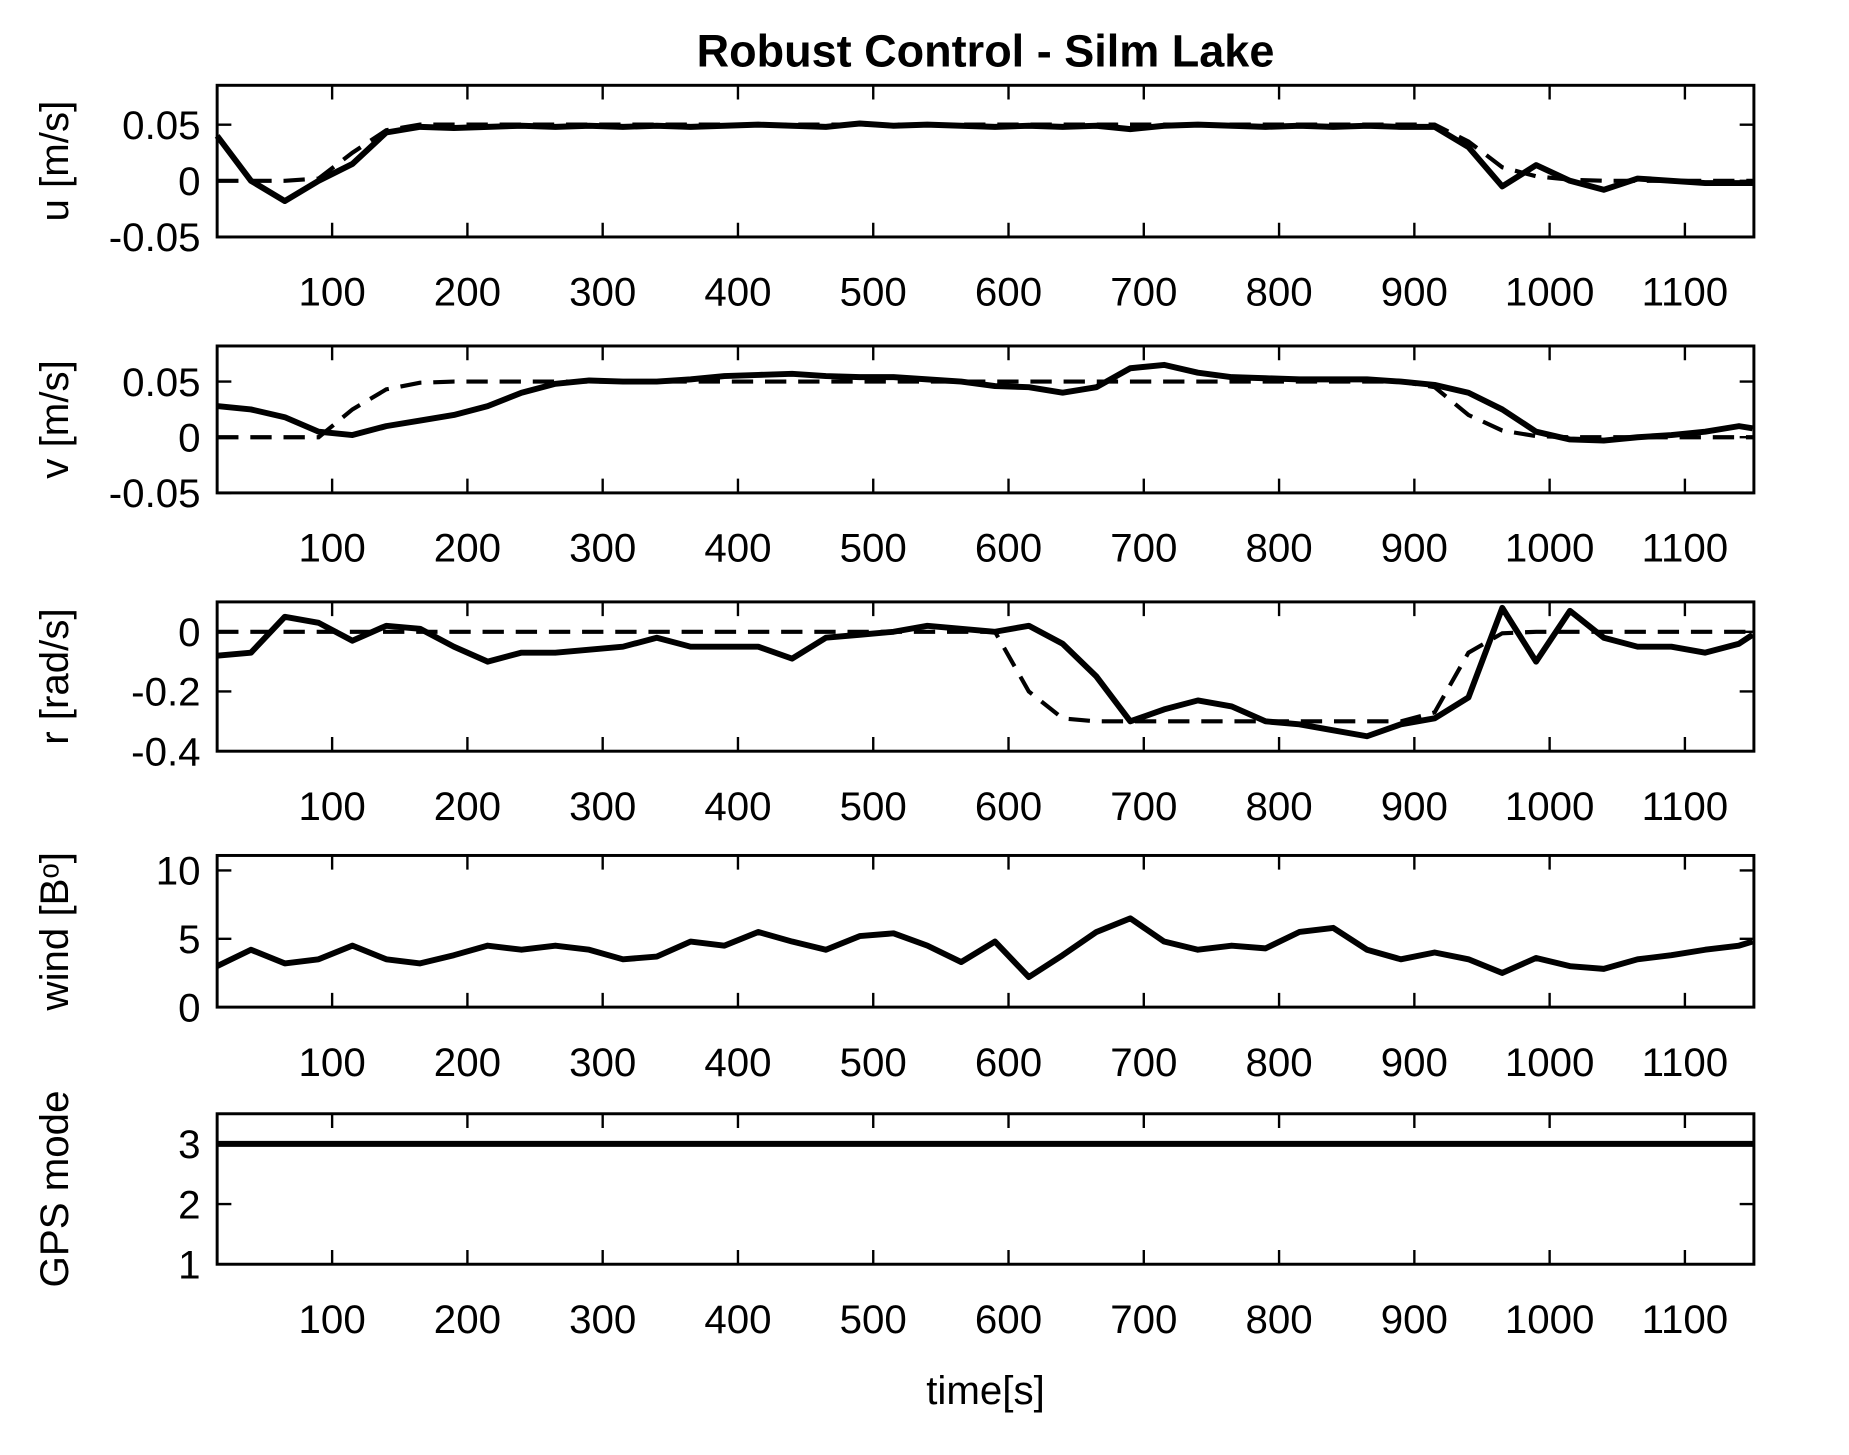 This screenshot has height=1455, width=1849. Describe the element at coordinates (189, 1264) in the screenshot. I see `y-tick-label: 1` at that location.